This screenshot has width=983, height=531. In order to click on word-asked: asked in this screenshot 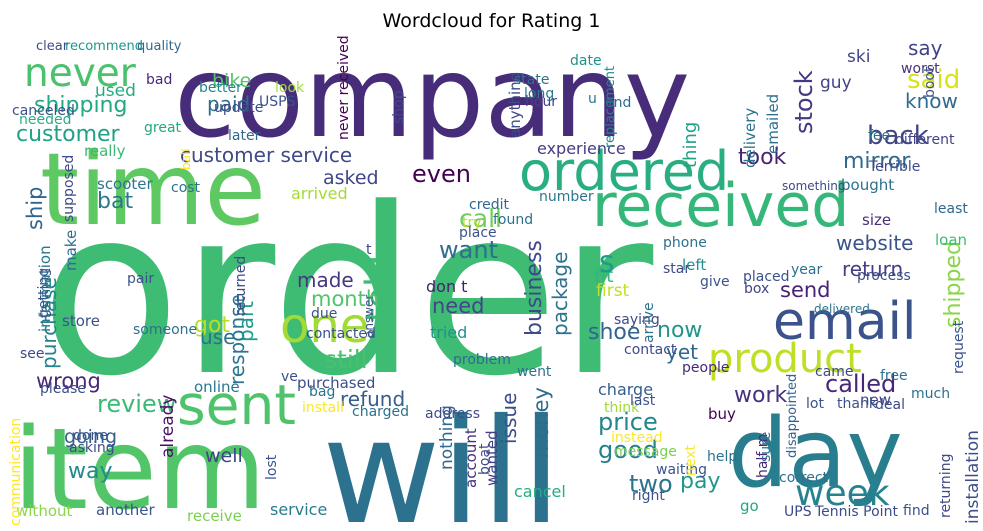, I will do `click(351, 178)`.